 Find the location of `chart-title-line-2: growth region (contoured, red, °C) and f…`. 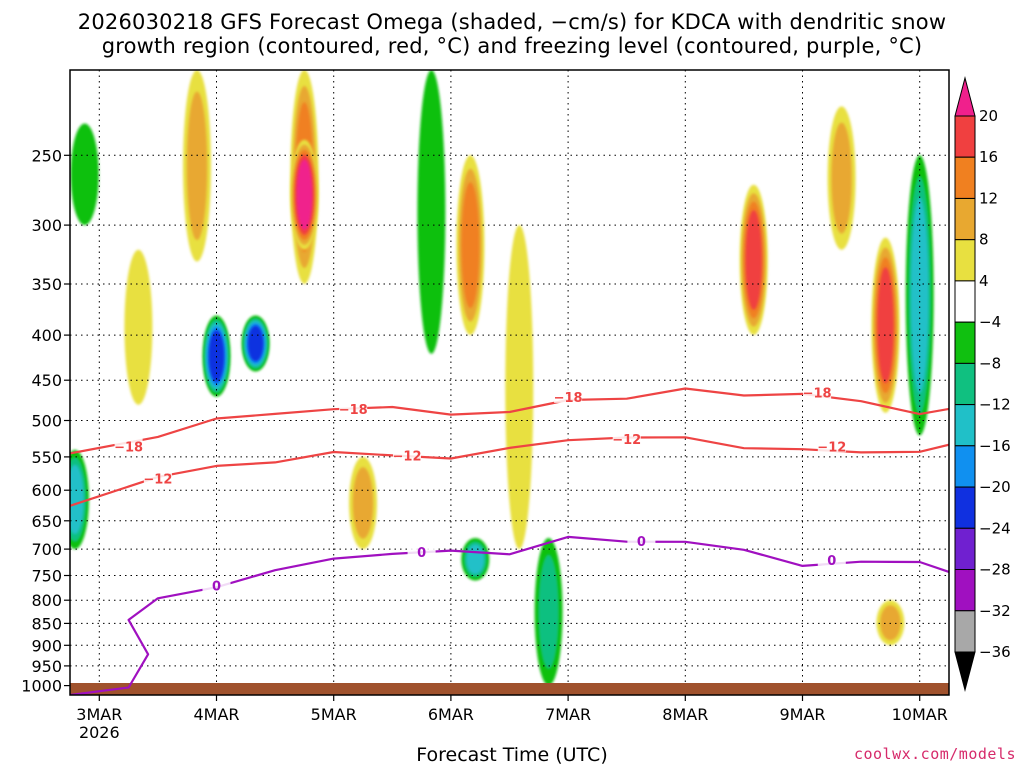

chart-title-line-2: growth region (contoured, red, °C) and f… is located at coordinates (512, 46).